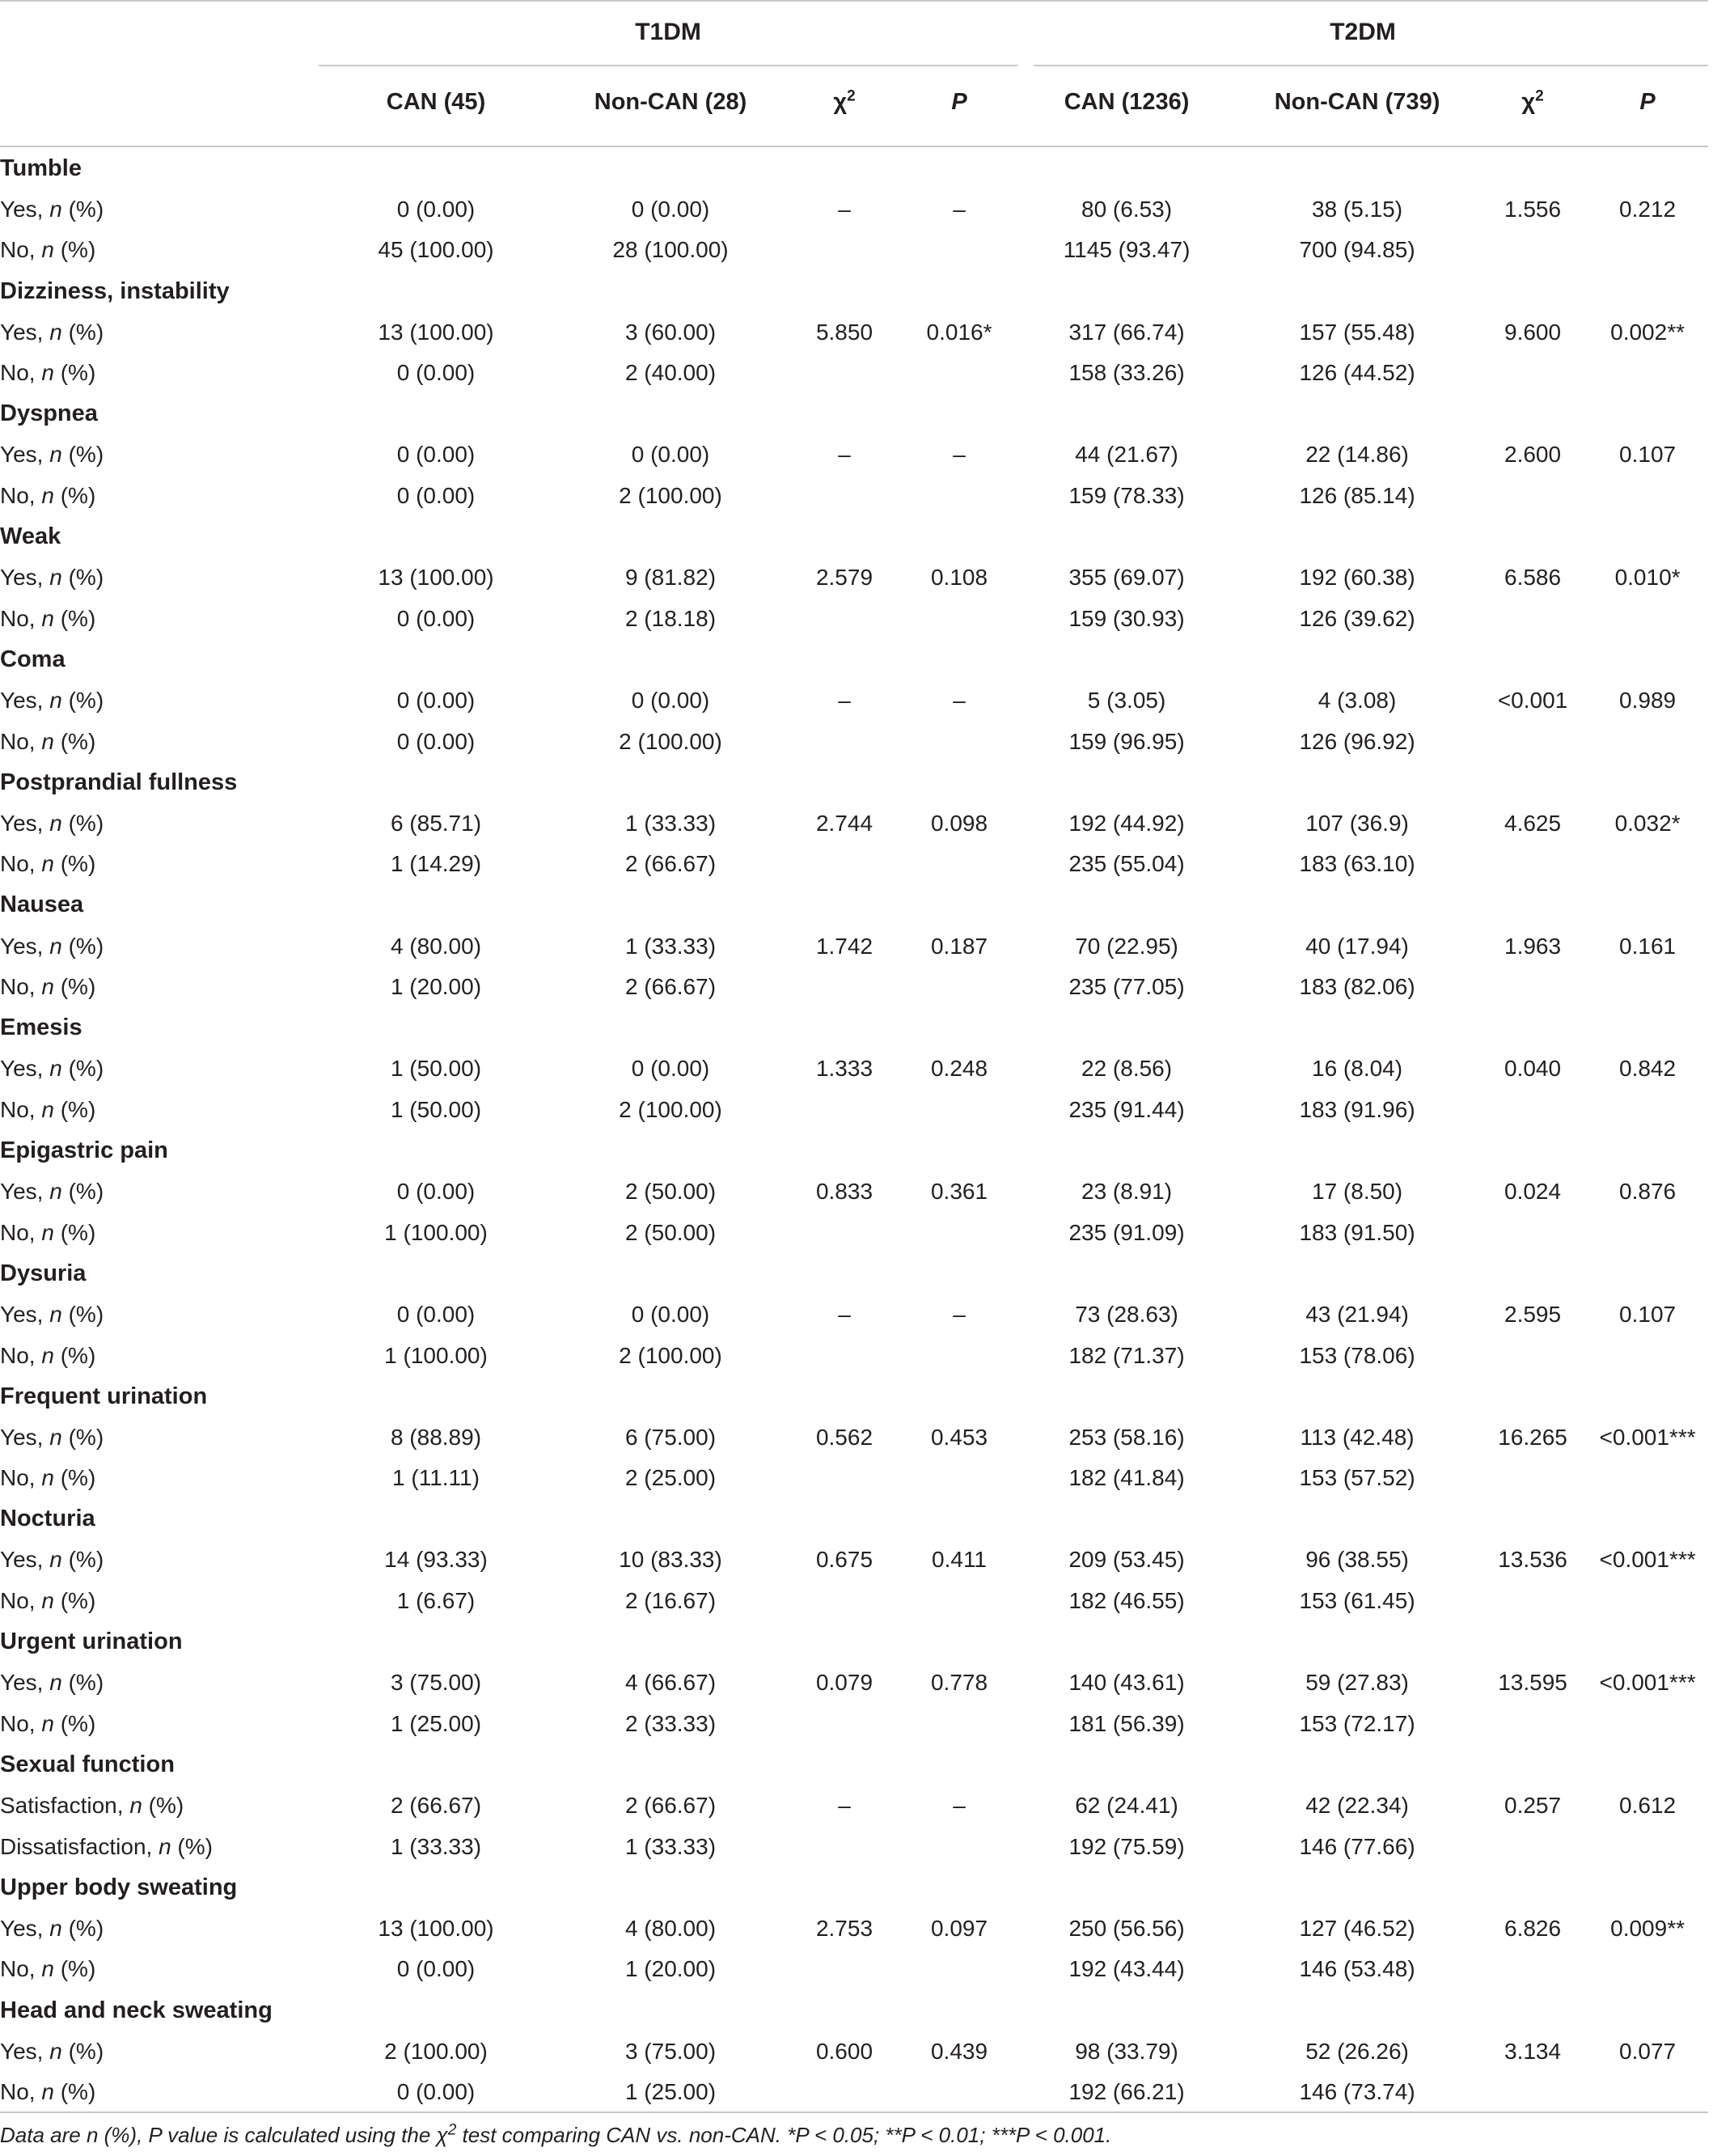 This screenshot has height=2156, width=1713. Describe the element at coordinates (670, 1928) in the screenshot. I see `table-cell: 4 (80.00)` at that location.